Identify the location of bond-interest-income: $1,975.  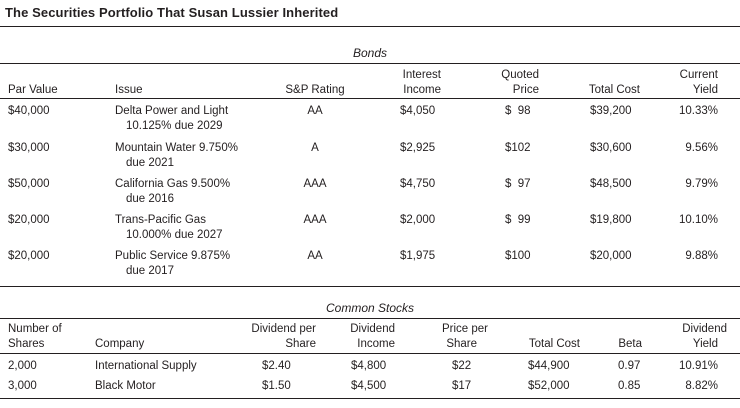
(418, 256).